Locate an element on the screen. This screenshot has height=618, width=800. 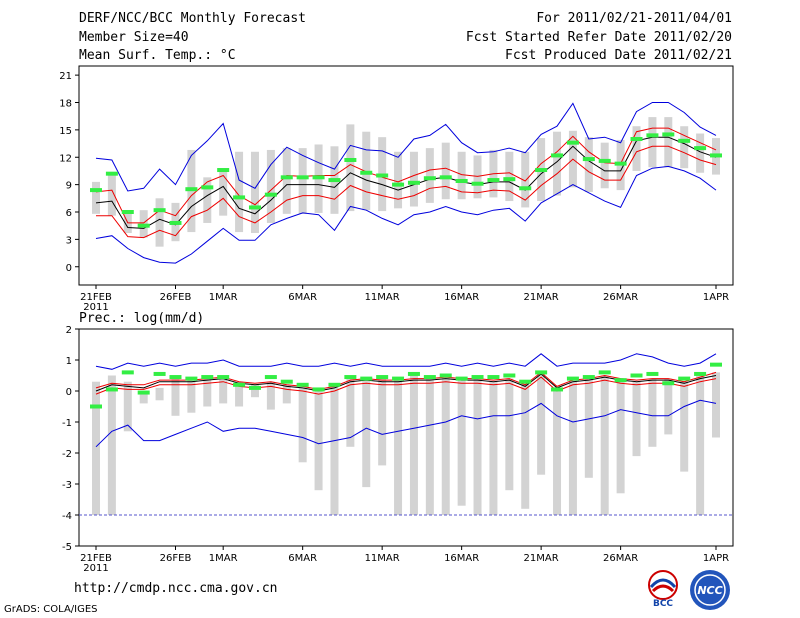
temperature-y-tick-label: 21 is located at coordinates (65, 76).